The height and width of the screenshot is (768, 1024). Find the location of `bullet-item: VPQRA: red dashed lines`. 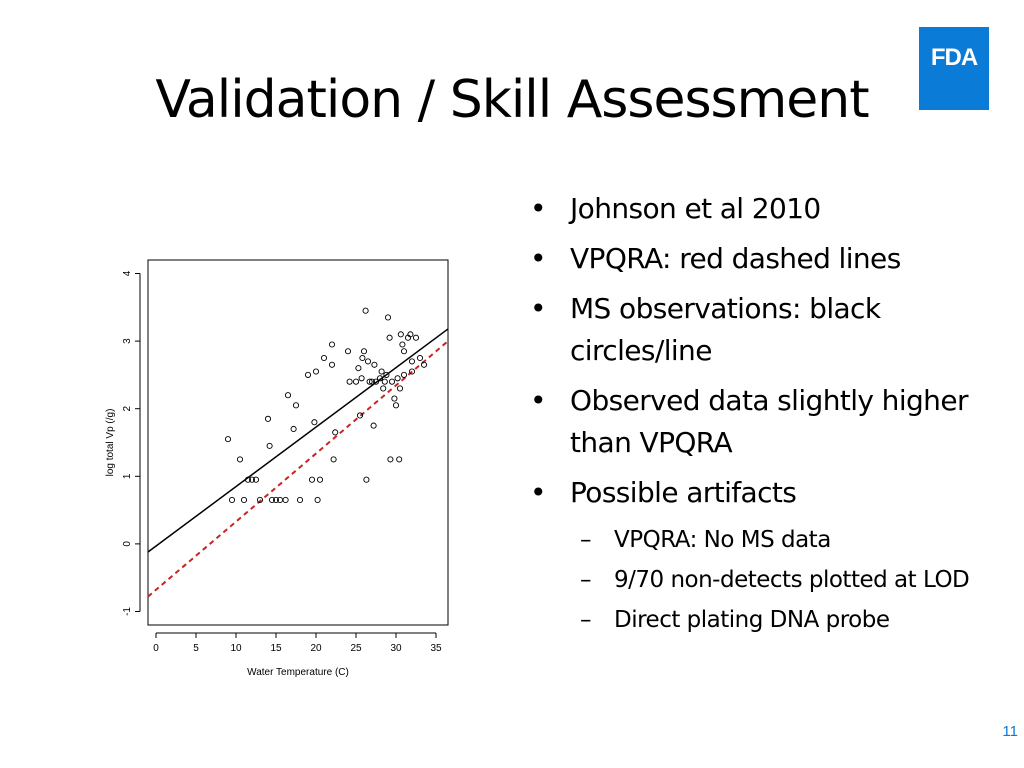

bullet-item: VPQRA: red dashed lines is located at coordinates (755, 259).